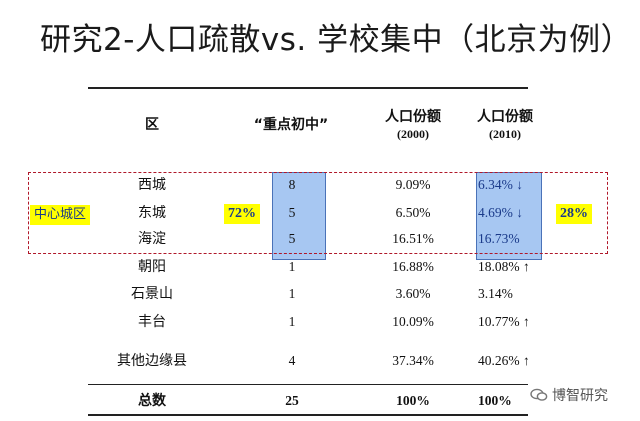  What do you see at coordinates (413, 400) in the screenshot?
I see `total-pop2000: 100%` at bounding box center [413, 400].